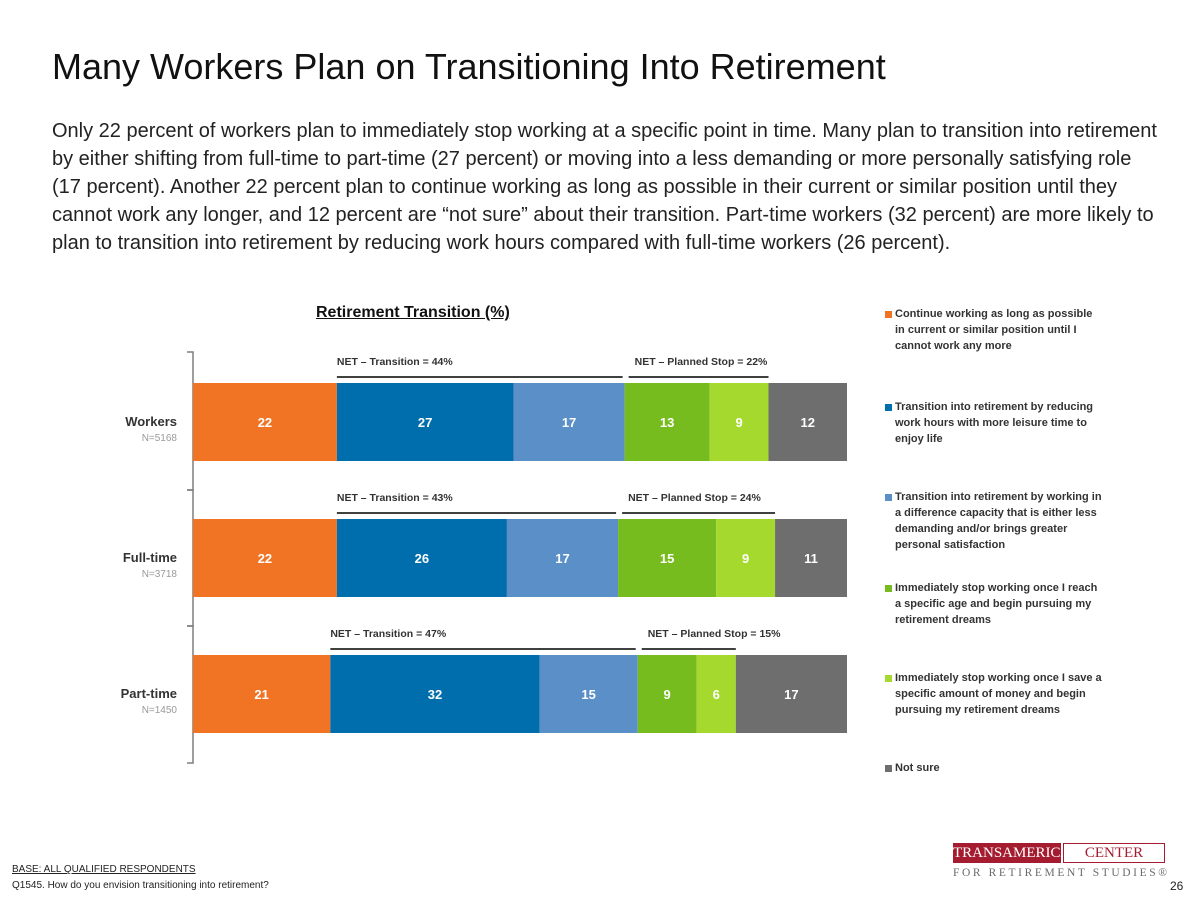  Describe the element at coordinates (1114, 853) in the screenshot. I see `logo-name-right: CENTER` at that location.